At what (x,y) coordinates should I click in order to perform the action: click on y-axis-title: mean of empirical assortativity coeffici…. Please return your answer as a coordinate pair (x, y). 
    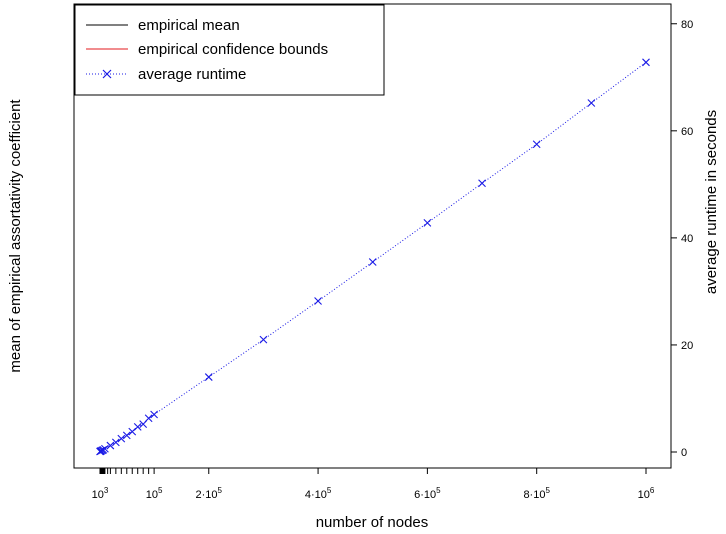
    Looking at the image, I should click on (15, 236).